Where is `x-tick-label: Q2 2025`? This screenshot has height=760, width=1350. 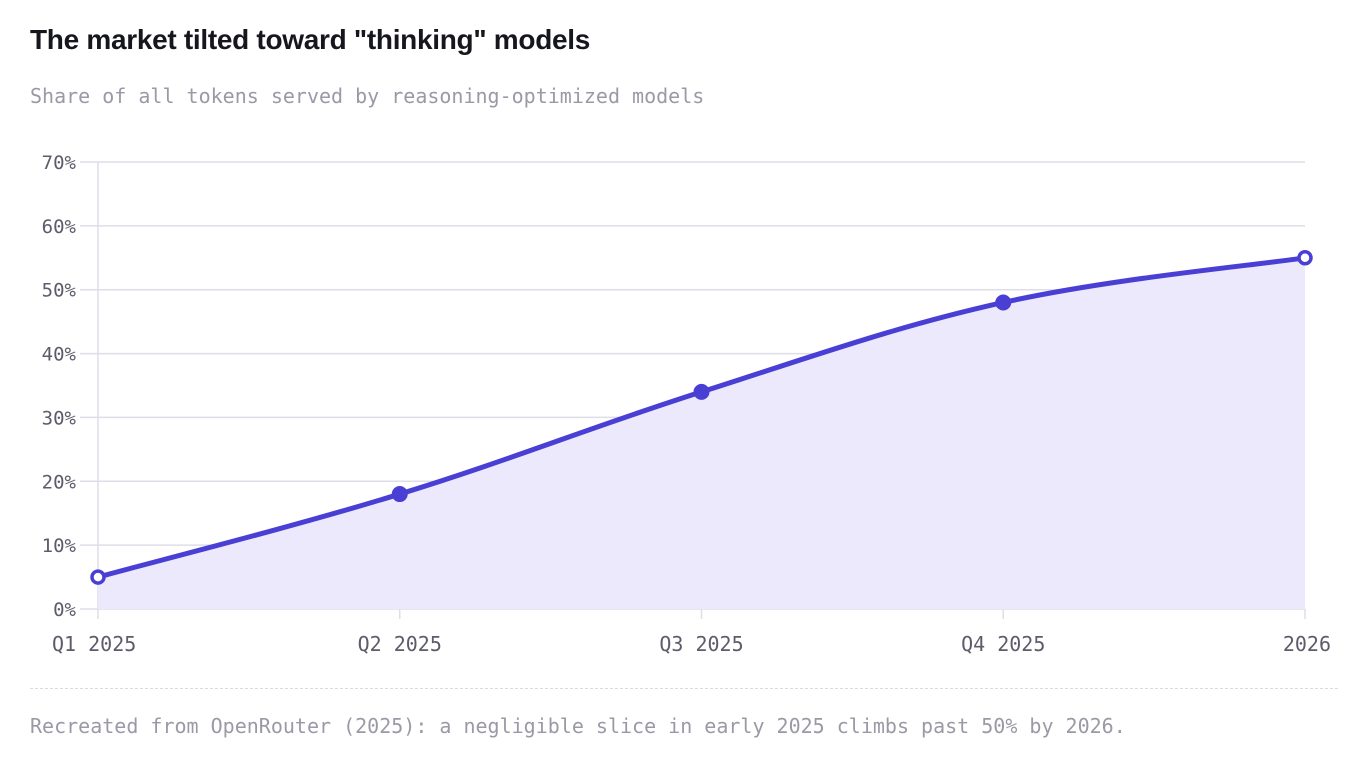 x-tick-label: Q2 2025 is located at coordinates (400, 644).